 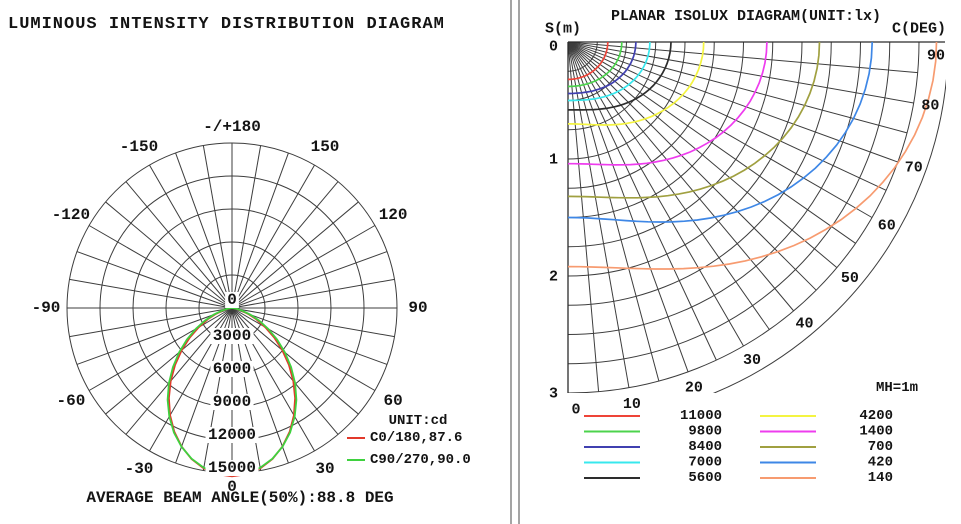 I want to click on isolux-legend-value: 8400, so click(x=705, y=447).